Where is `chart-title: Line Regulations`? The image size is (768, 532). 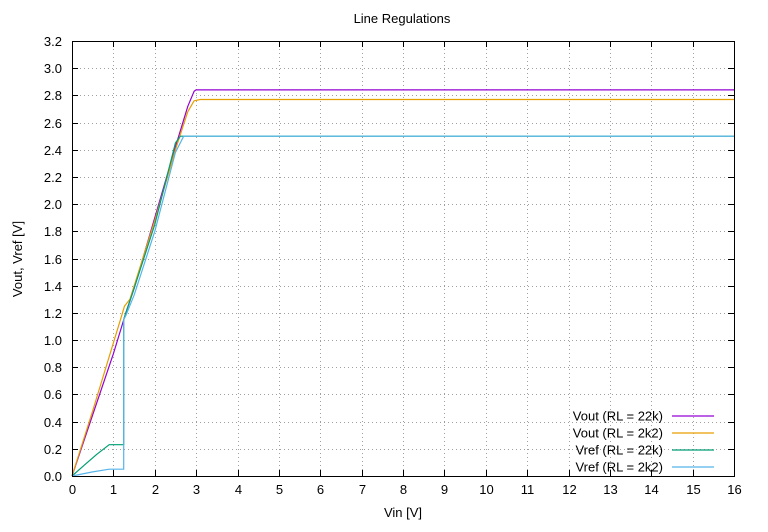 chart-title: Line Regulations is located at coordinates (402, 18).